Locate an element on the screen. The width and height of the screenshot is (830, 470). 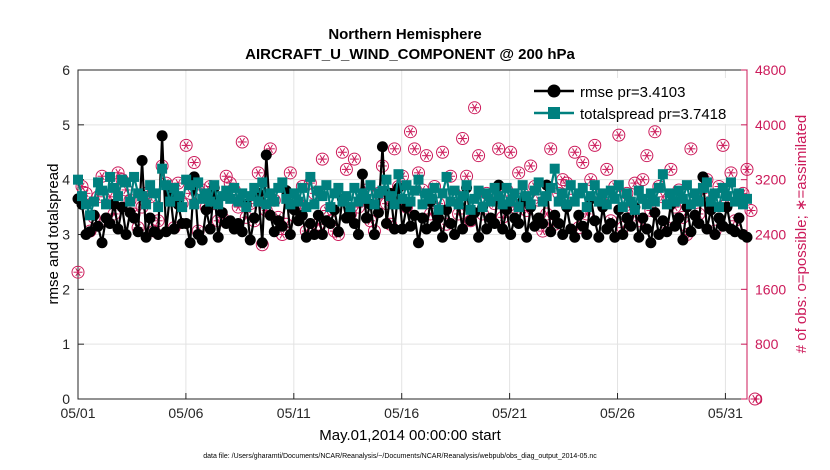
x-tick-label: 05/11 is located at coordinates (294, 413).